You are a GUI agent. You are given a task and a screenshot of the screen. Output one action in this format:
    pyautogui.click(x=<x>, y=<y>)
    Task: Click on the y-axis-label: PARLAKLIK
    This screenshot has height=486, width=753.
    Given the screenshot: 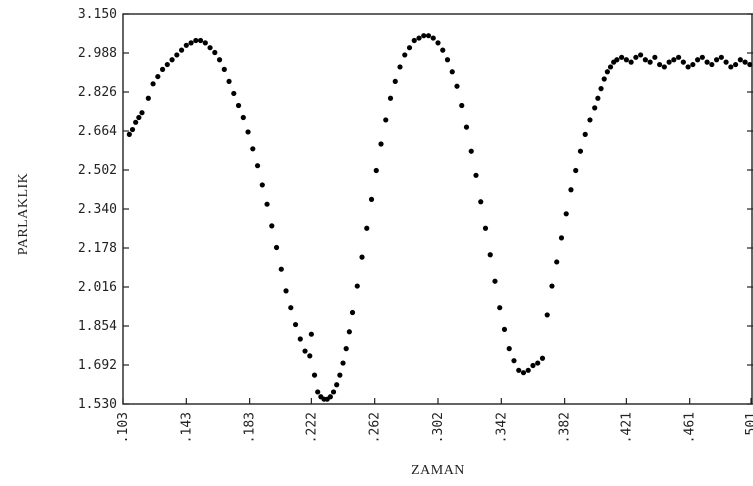 What is the action you would take?
    pyautogui.click(x=23, y=214)
    